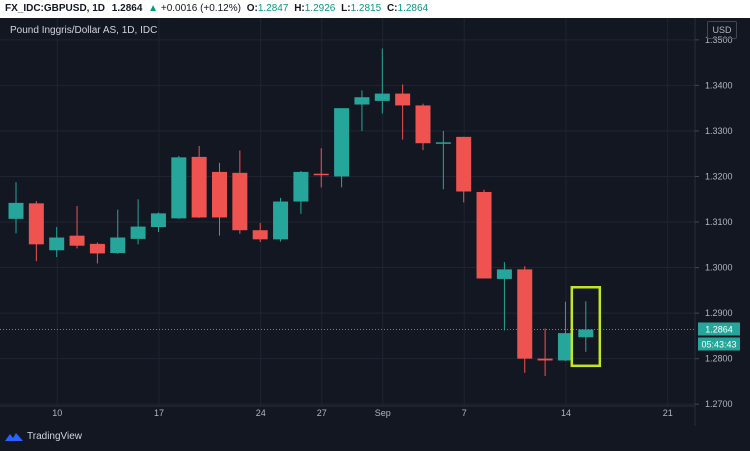 This screenshot has width=750, height=451. What do you see at coordinates (159, 413) in the screenshot?
I see `x-tick-label: 17` at bounding box center [159, 413].